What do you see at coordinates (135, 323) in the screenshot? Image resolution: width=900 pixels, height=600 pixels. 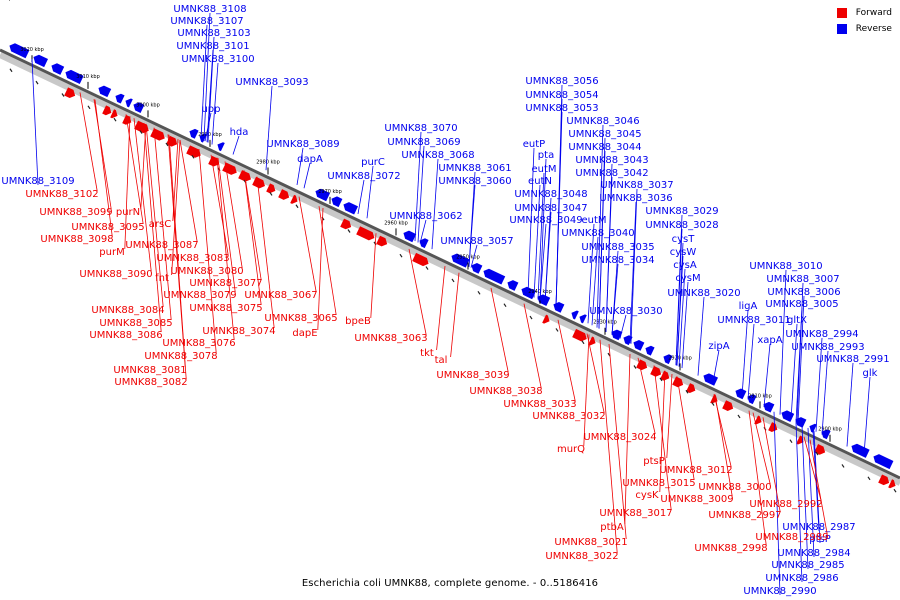 I see `forward-gene-label: UMNK88_3085` at bounding box center [135, 323].